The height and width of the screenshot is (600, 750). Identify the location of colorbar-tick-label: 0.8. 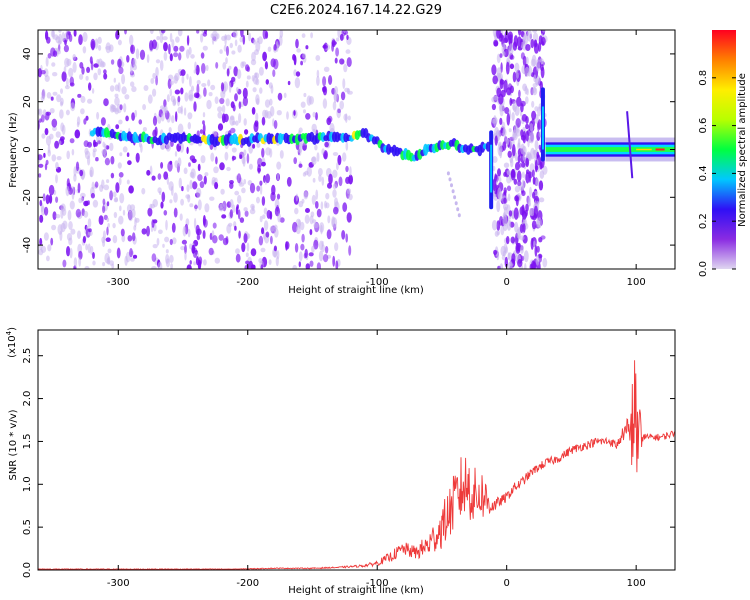
(703, 78).